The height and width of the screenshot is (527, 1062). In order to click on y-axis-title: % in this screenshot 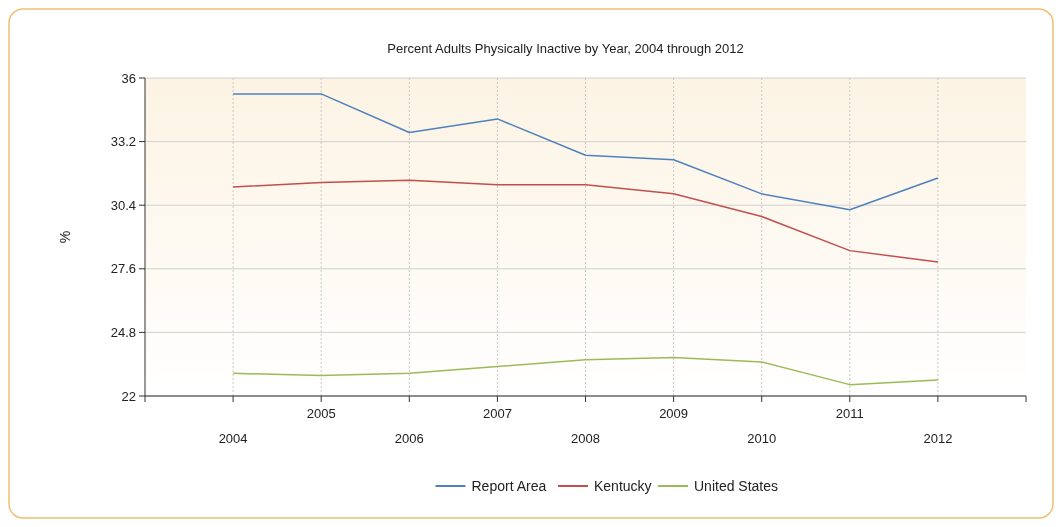, I will do `click(65, 237)`.